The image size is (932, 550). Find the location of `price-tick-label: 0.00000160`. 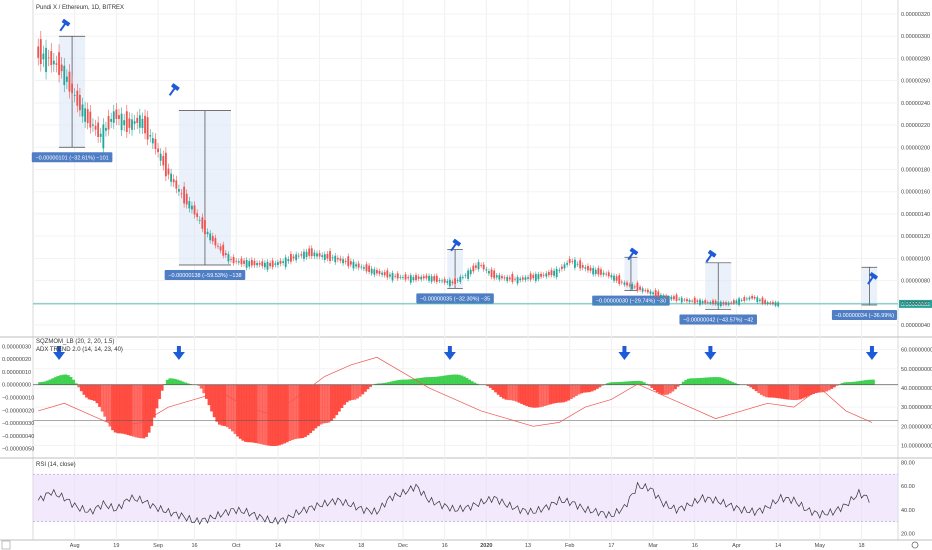

price-tick-label: 0.00000160 is located at coordinates (915, 193).